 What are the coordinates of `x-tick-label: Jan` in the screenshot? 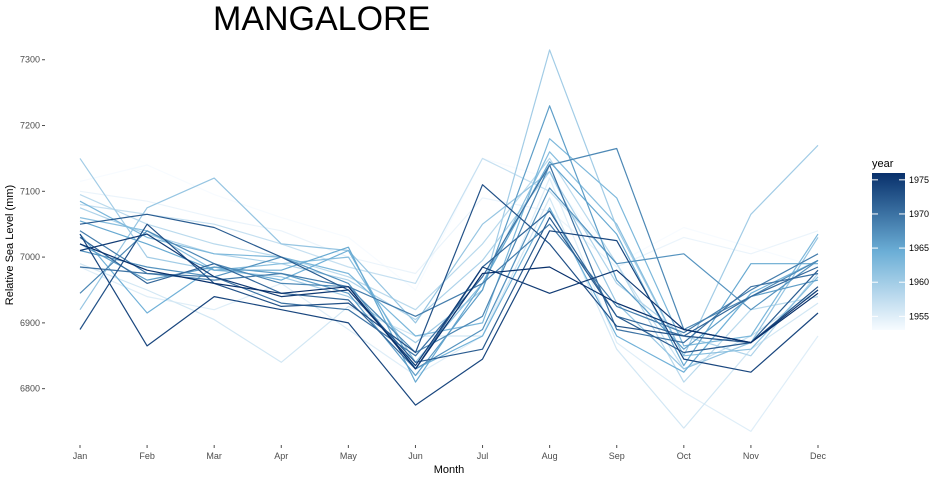 It's located at (80, 456).